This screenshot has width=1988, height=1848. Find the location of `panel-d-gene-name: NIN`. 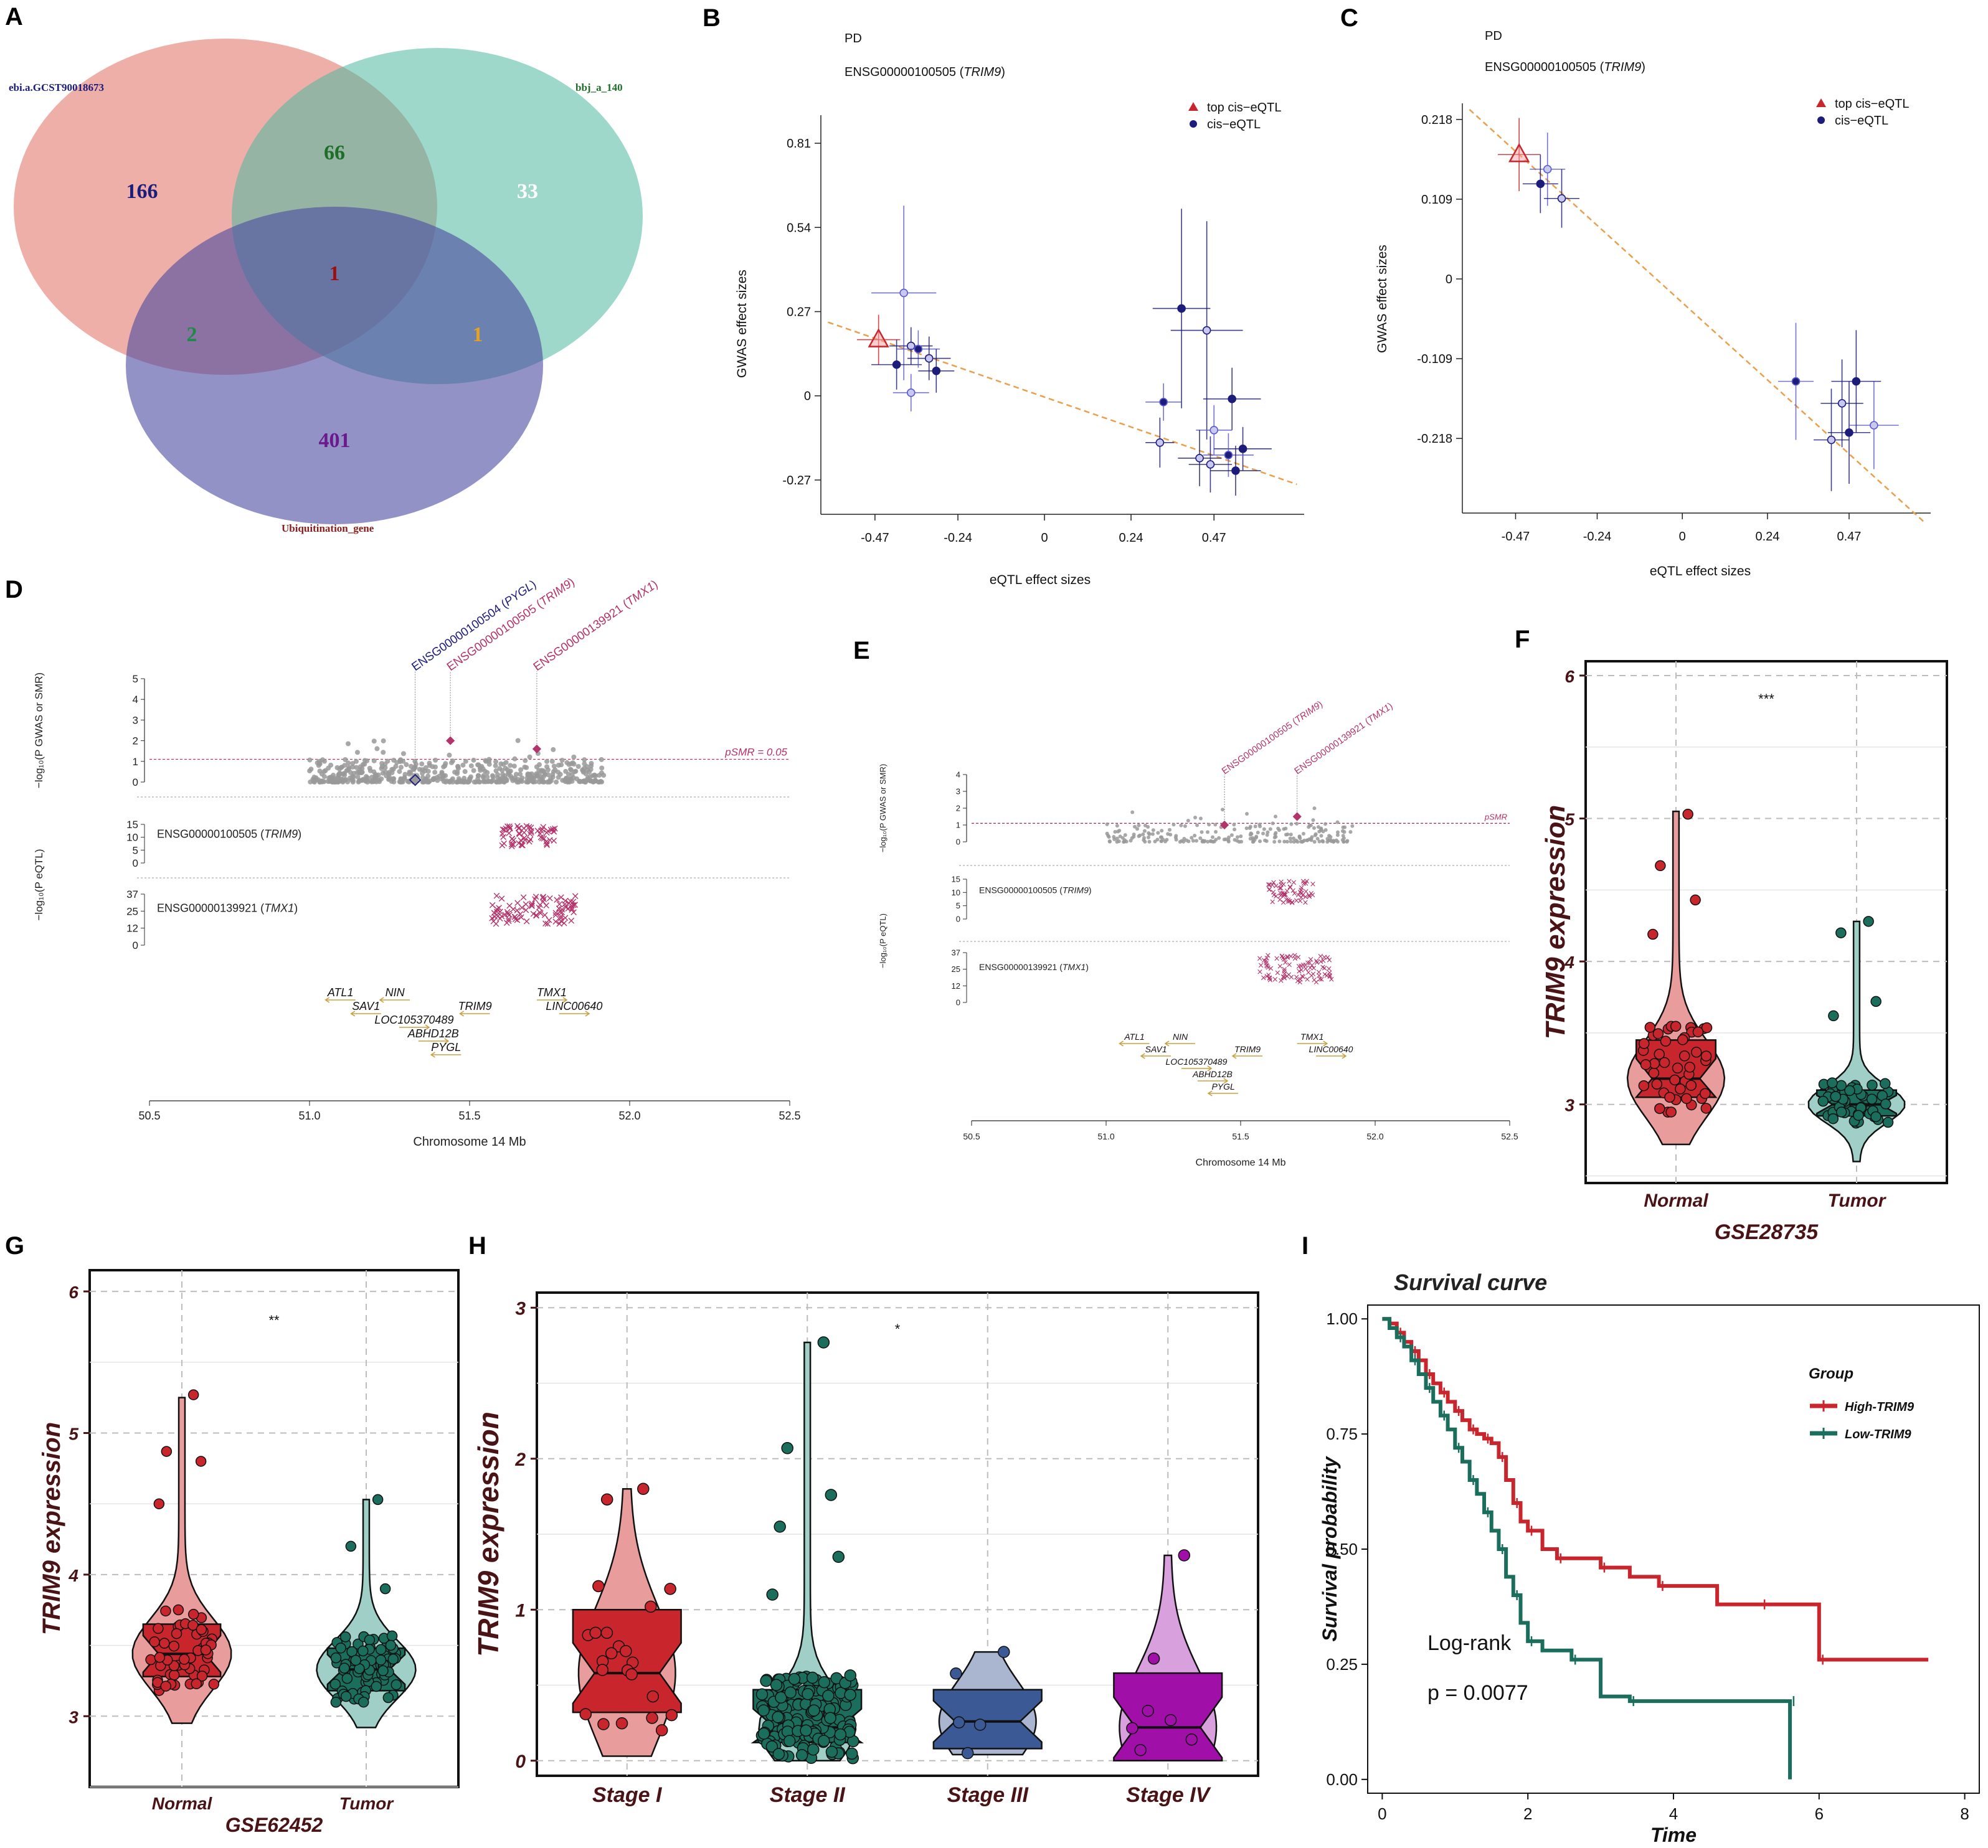

panel-d-gene-name: NIN is located at coordinates (395, 992).